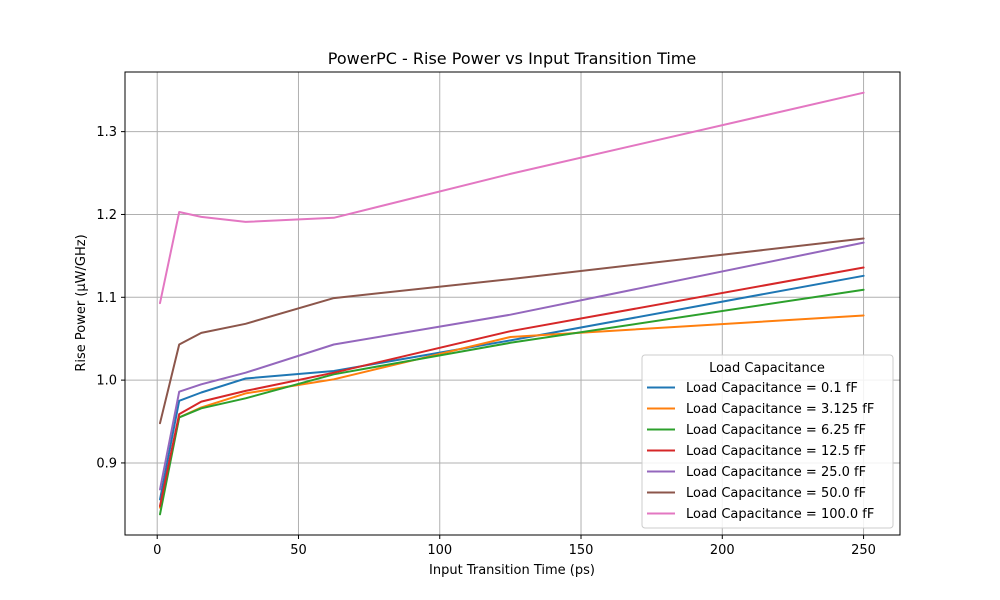  What do you see at coordinates (81, 302) in the screenshot?
I see `y-axis-label: Rise Power (µW/GHz)` at bounding box center [81, 302].